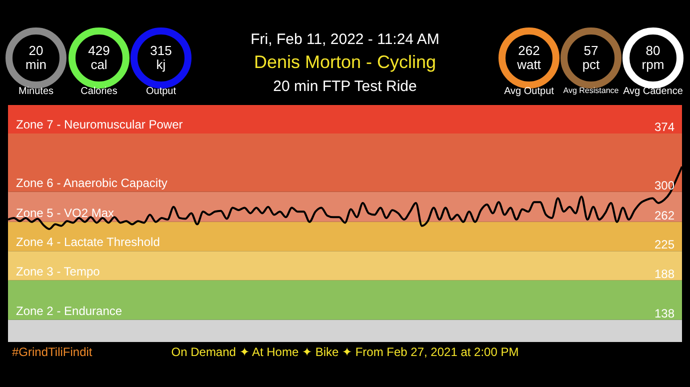 The height and width of the screenshot is (387, 690). What do you see at coordinates (345, 62) in the screenshot?
I see `chart-title: Denis Morton - Cycling` at bounding box center [345, 62].